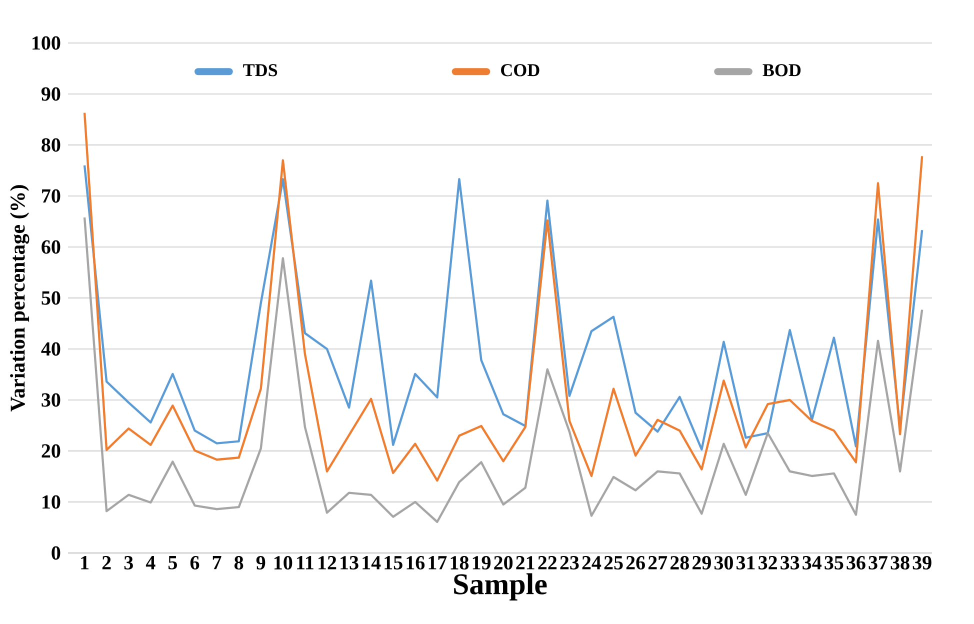 The height and width of the screenshot is (624, 974). What do you see at coordinates (305, 563) in the screenshot?
I see `x-tick-label: 11` at bounding box center [305, 563].